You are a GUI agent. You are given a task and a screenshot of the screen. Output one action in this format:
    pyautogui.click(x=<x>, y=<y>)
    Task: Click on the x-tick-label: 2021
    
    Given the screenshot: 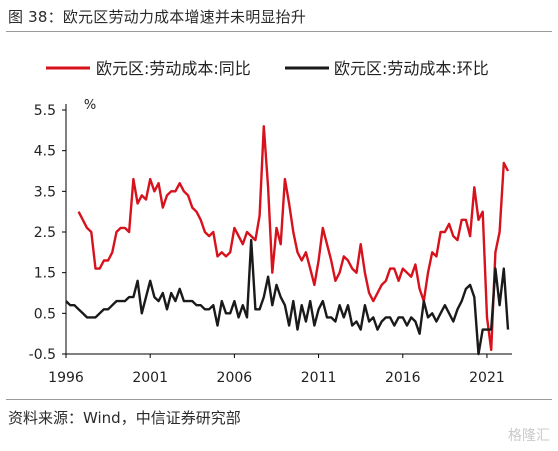 What is the action you would take?
    pyautogui.click(x=487, y=378)
    